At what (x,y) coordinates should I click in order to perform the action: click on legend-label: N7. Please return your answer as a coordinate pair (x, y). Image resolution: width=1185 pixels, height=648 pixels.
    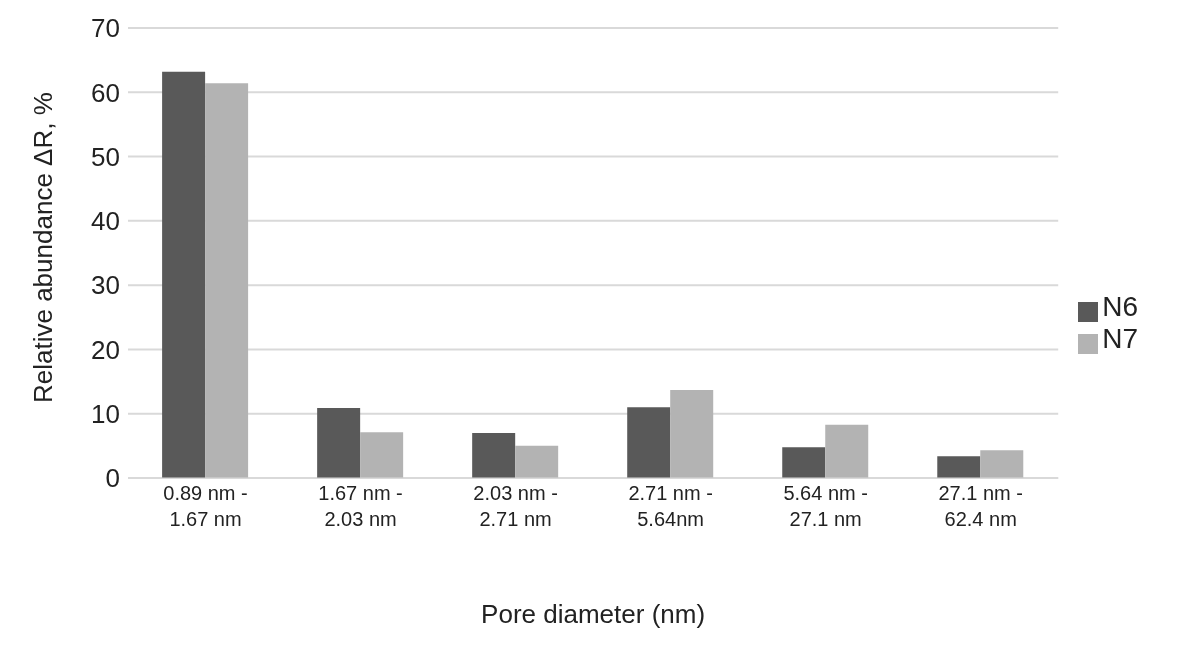
    Looking at the image, I should click on (1120, 338).